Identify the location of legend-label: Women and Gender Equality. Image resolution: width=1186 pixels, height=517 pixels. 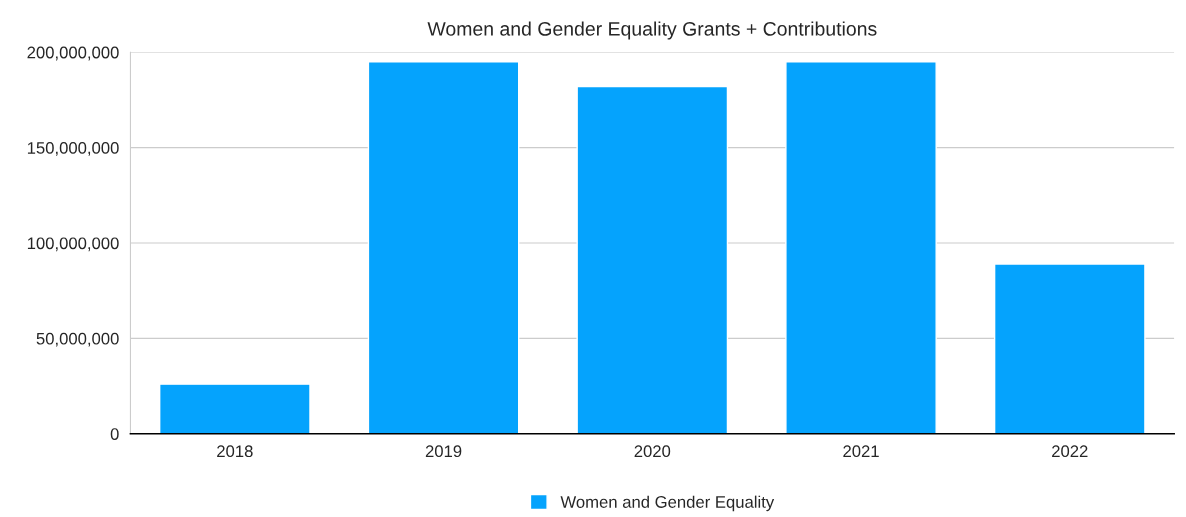
(667, 503).